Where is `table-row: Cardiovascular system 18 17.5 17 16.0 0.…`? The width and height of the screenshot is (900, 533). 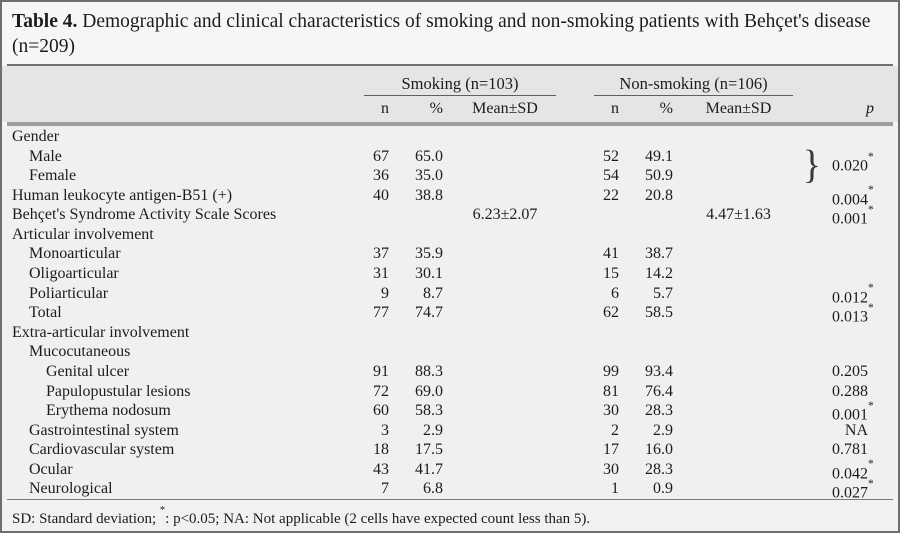 table-row: Cardiovascular system 18 17.5 17 16.0 0.… is located at coordinates (450, 450).